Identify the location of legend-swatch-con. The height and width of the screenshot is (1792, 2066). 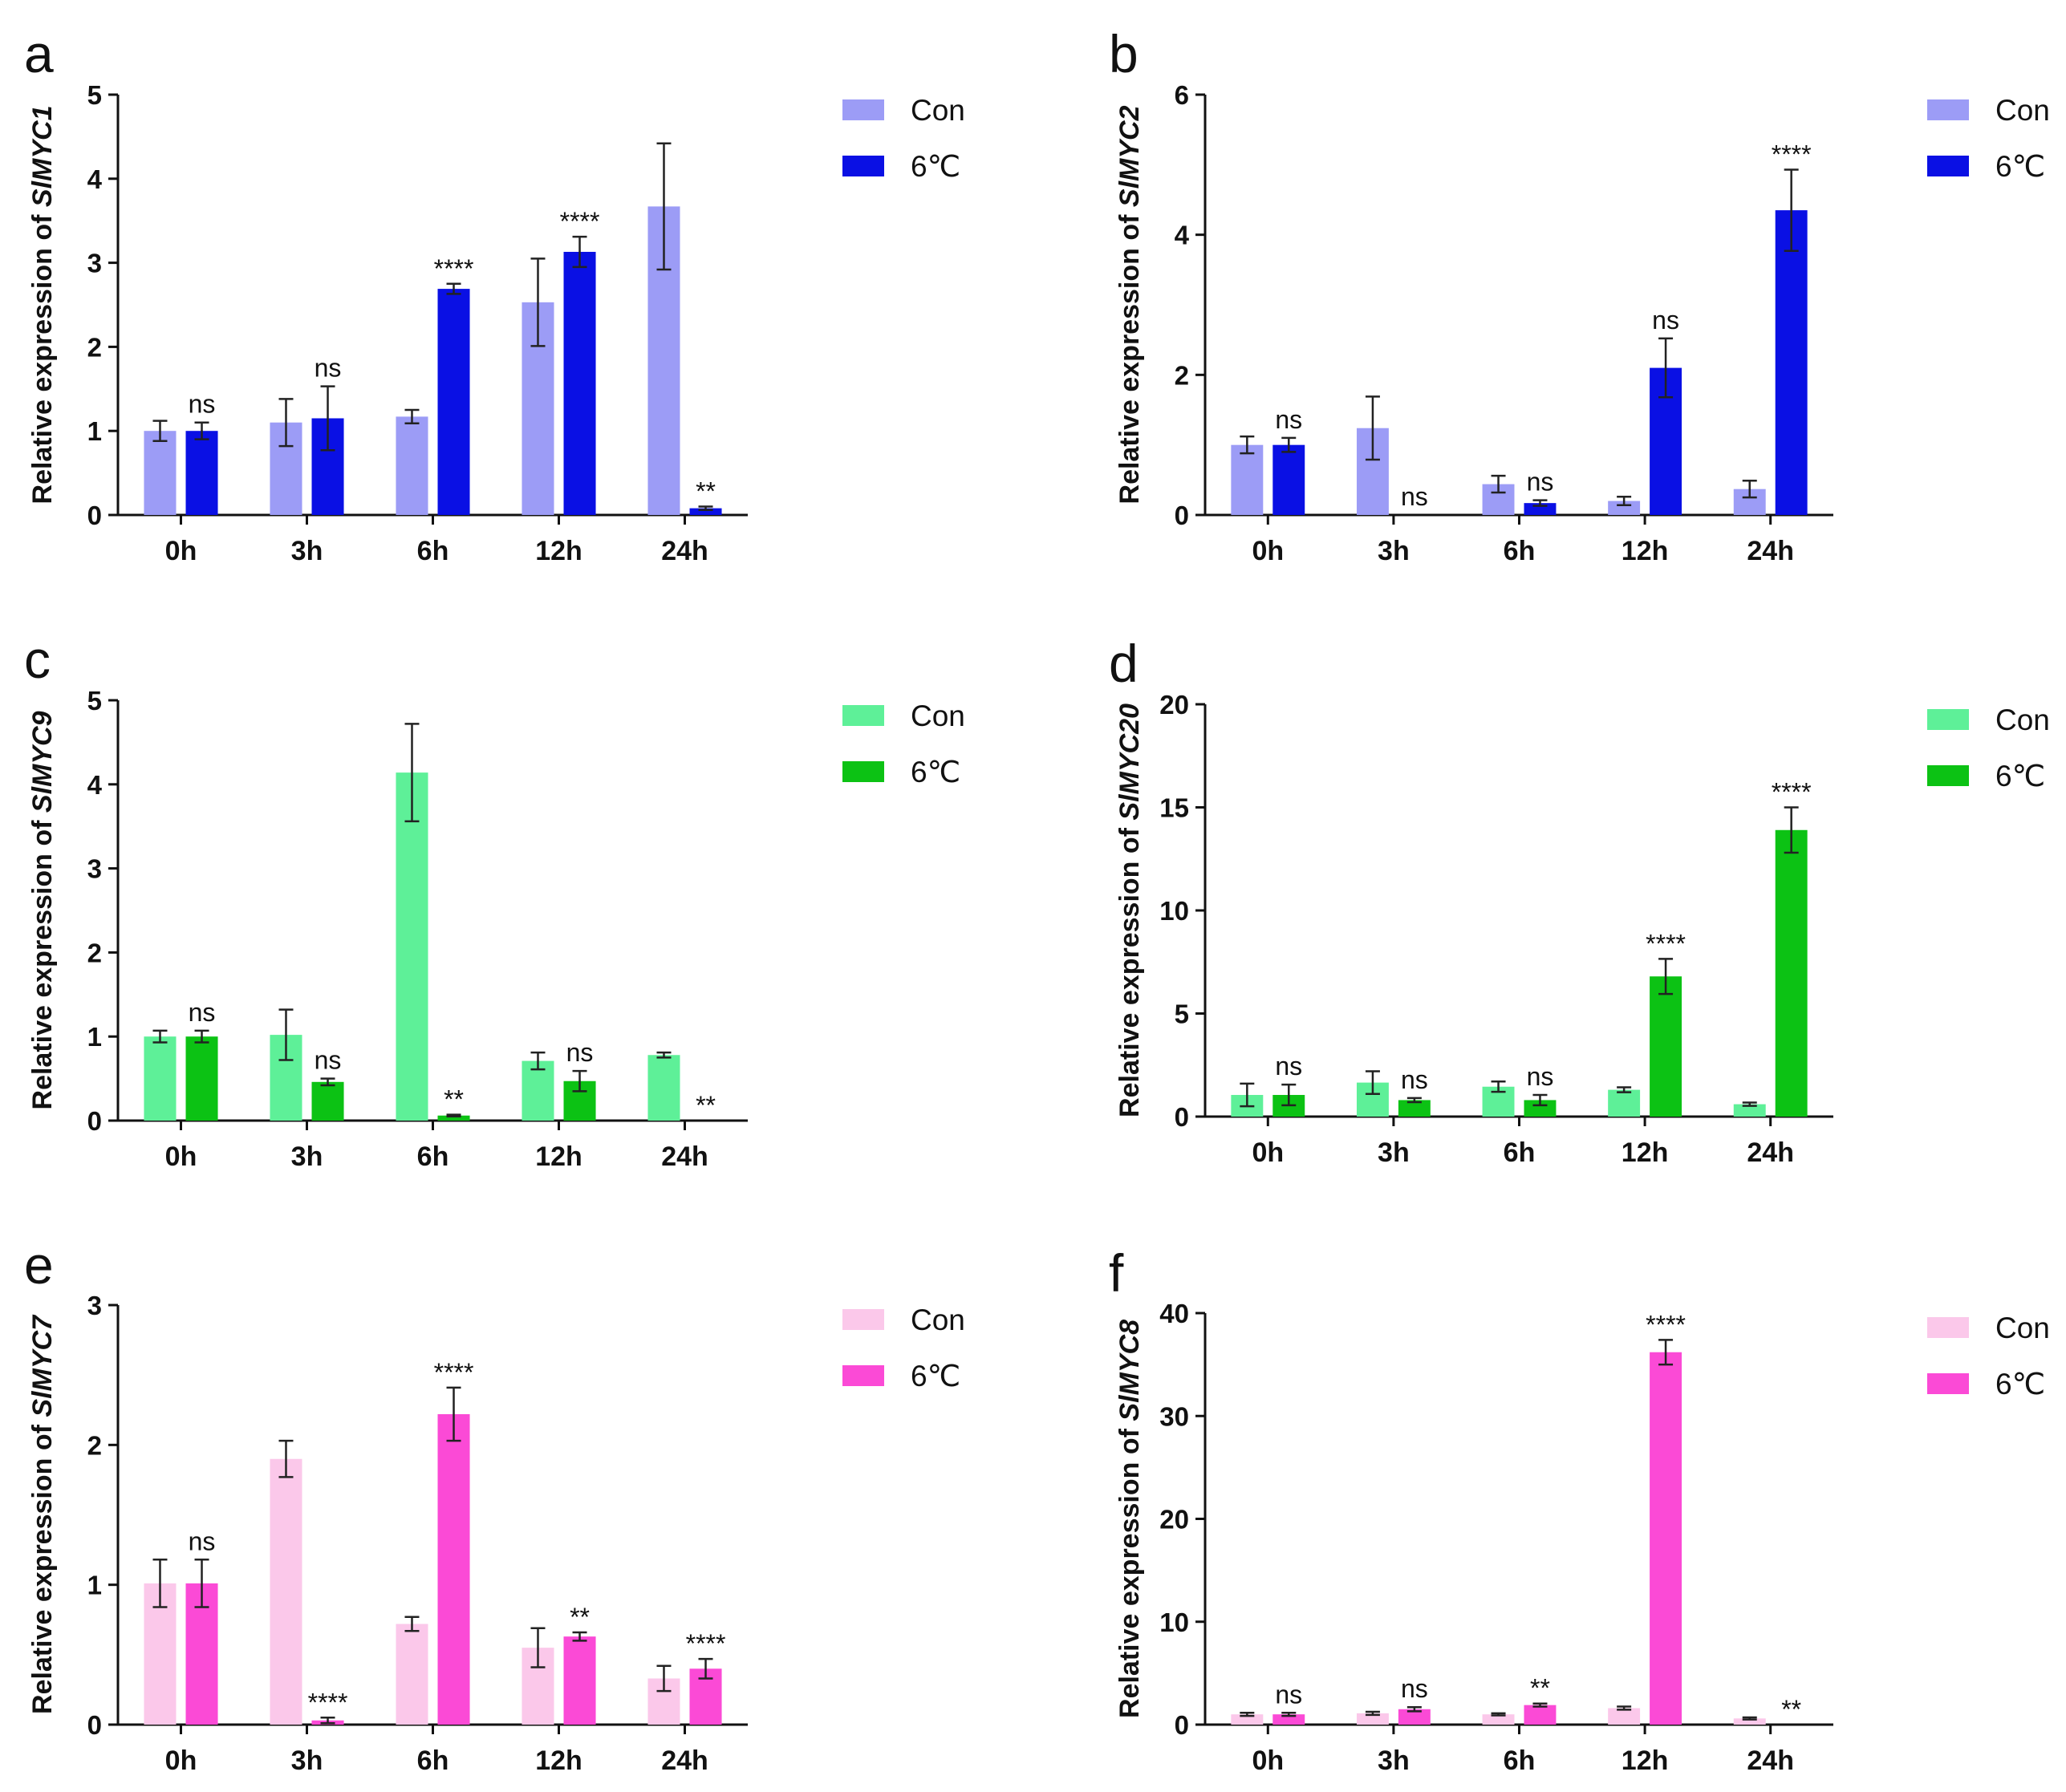
(1948, 720).